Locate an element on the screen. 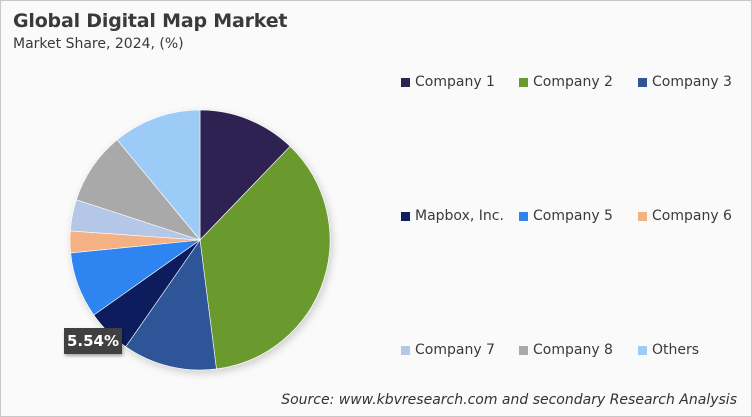 The image size is (752, 417). legend-label: Company 3 is located at coordinates (692, 82).